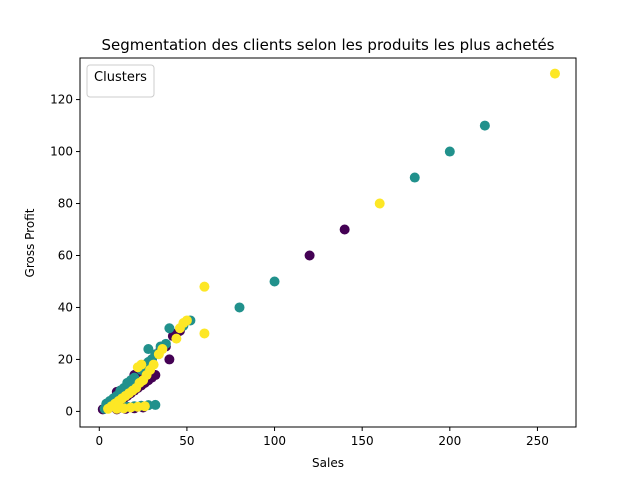 The width and height of the screenshot is (640, 480). I want to click on y-axis: 0 20 40 60 80 100 120, so click(65, 255).